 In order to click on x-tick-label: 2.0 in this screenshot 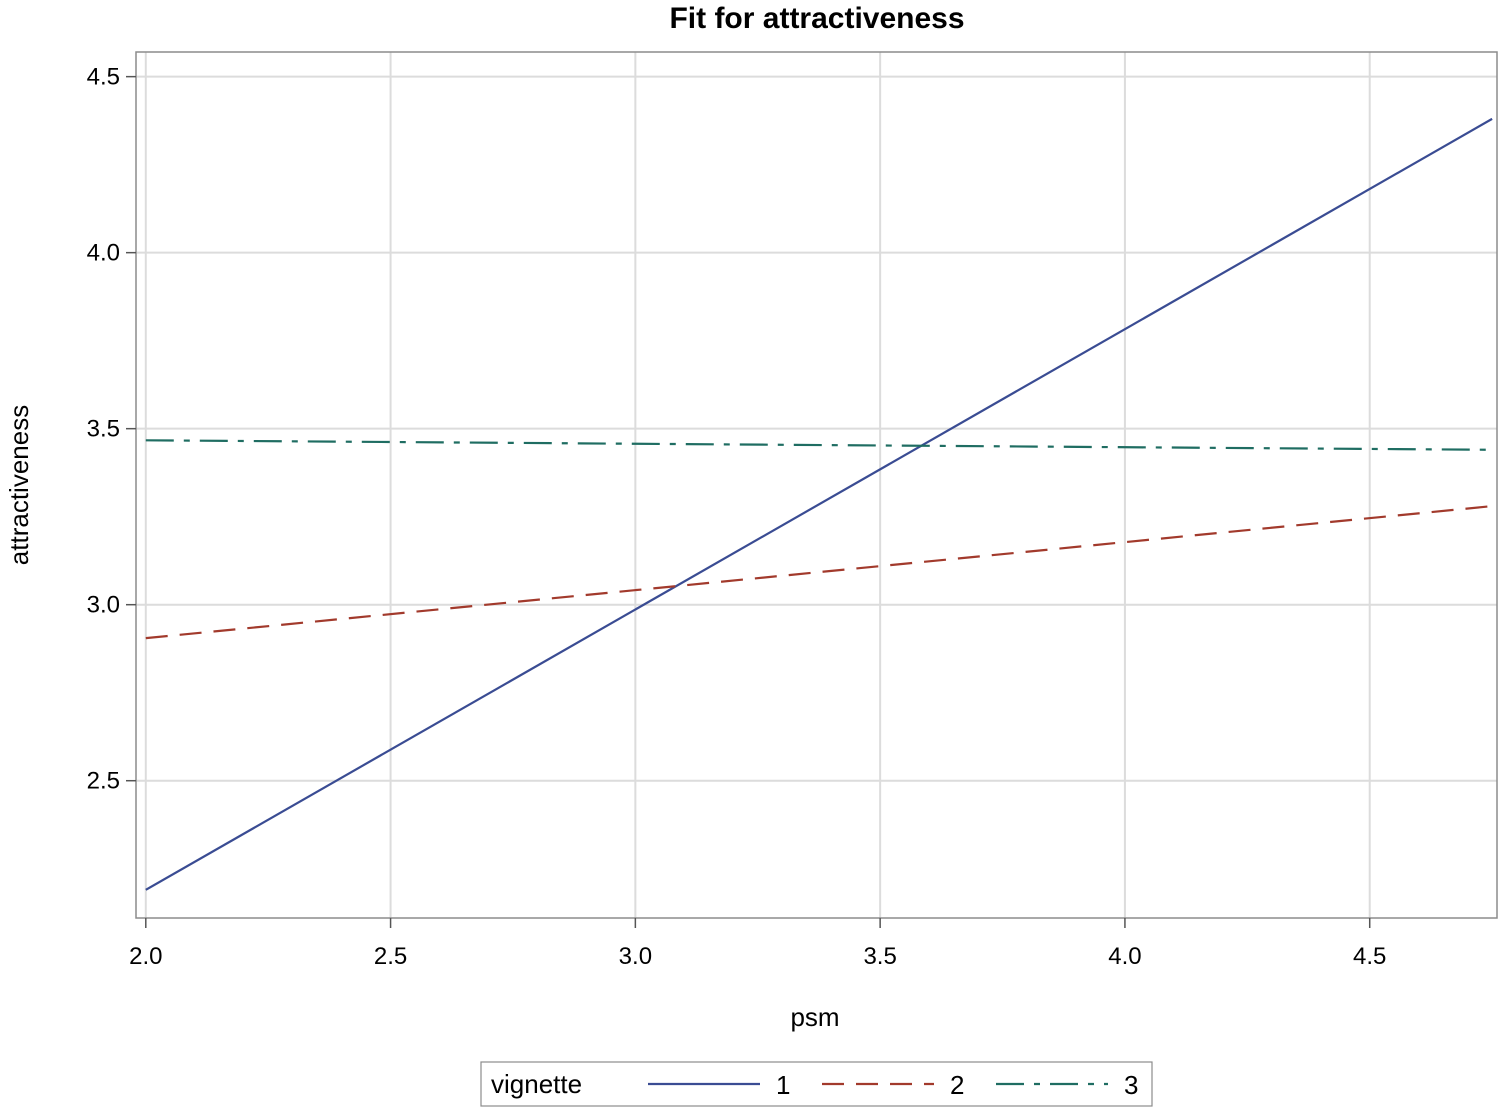, I will do `click(145, 956)`.